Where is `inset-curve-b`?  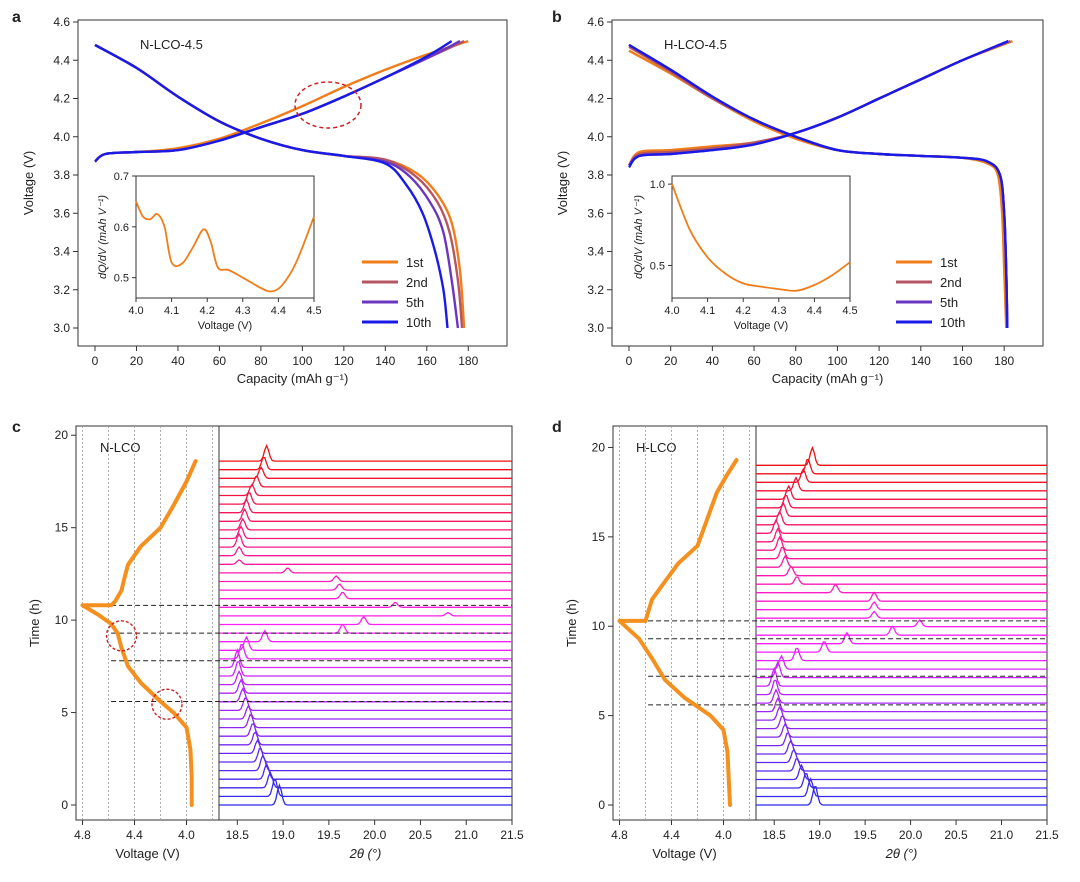
inset-curve-b is located at coordinates (761, 237).